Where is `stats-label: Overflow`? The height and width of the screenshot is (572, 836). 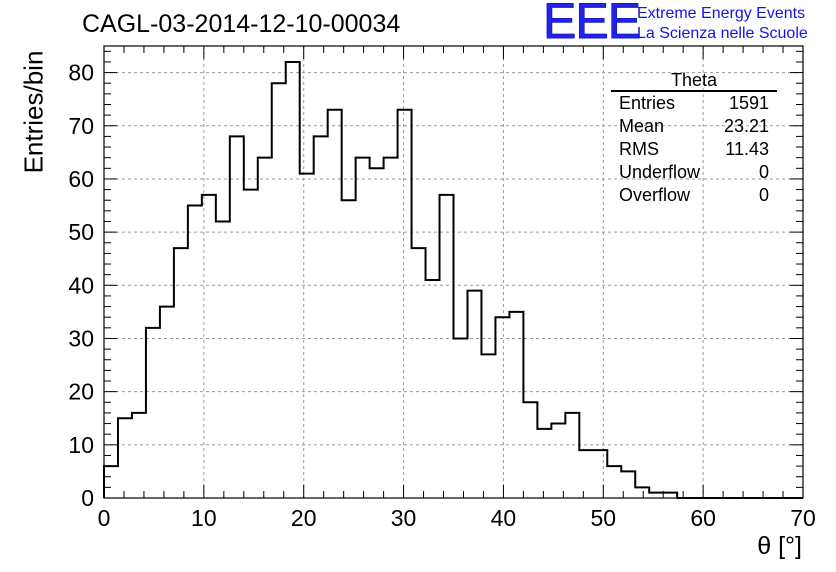
stats-label: Overflow is located at coordinates (655, 195).